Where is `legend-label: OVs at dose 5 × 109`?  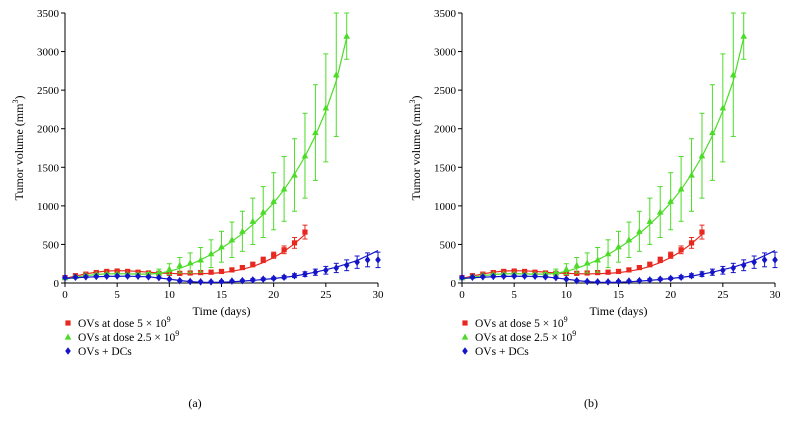 legend-label: OVs at dose 5 × 109 is located at coordinates (521, 322).